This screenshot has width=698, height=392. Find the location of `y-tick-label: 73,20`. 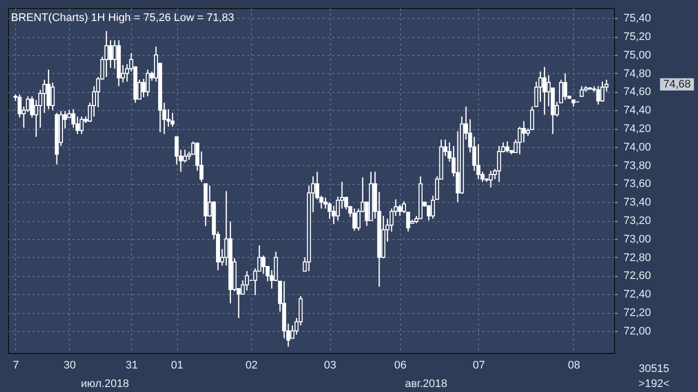

y-tick-label: 73,20 is located at coordinates (638, 221).